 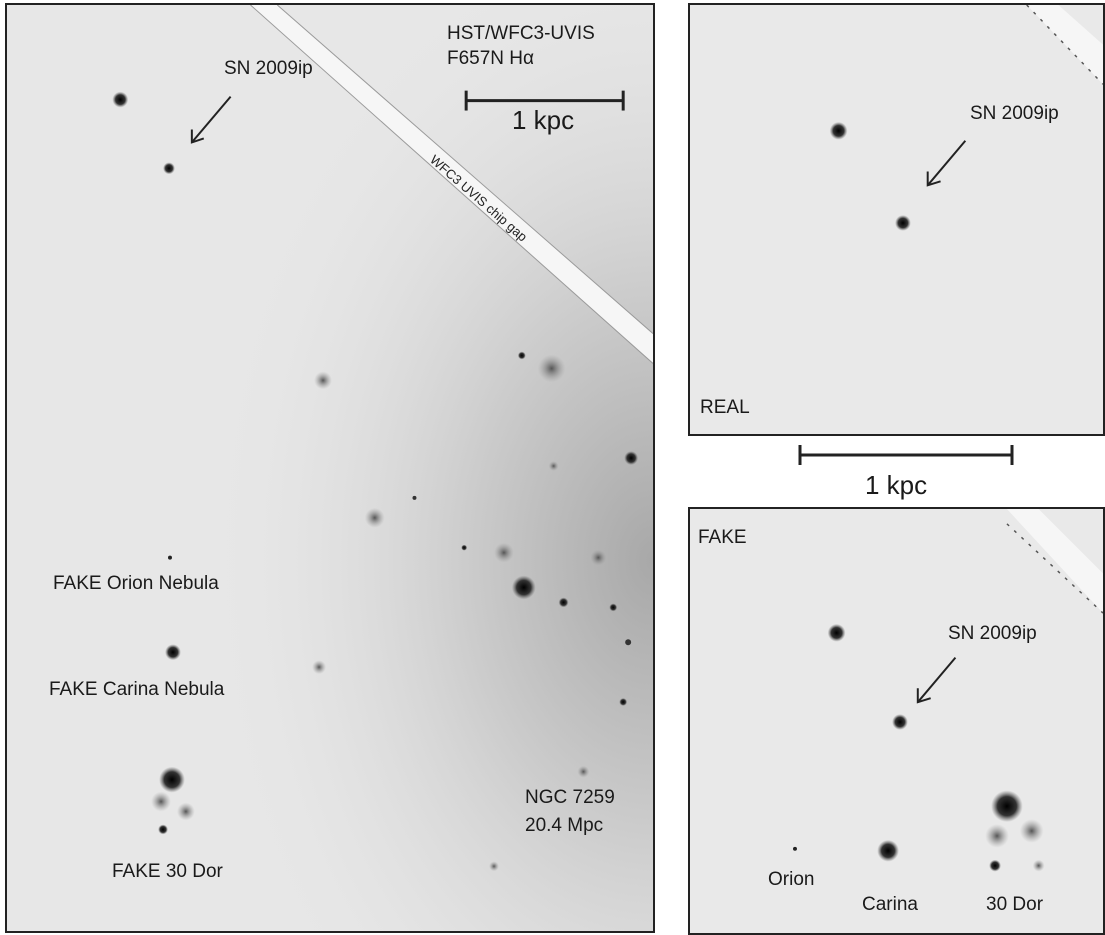 I want to click on main-scale-bar, so click(x=544, y=100).